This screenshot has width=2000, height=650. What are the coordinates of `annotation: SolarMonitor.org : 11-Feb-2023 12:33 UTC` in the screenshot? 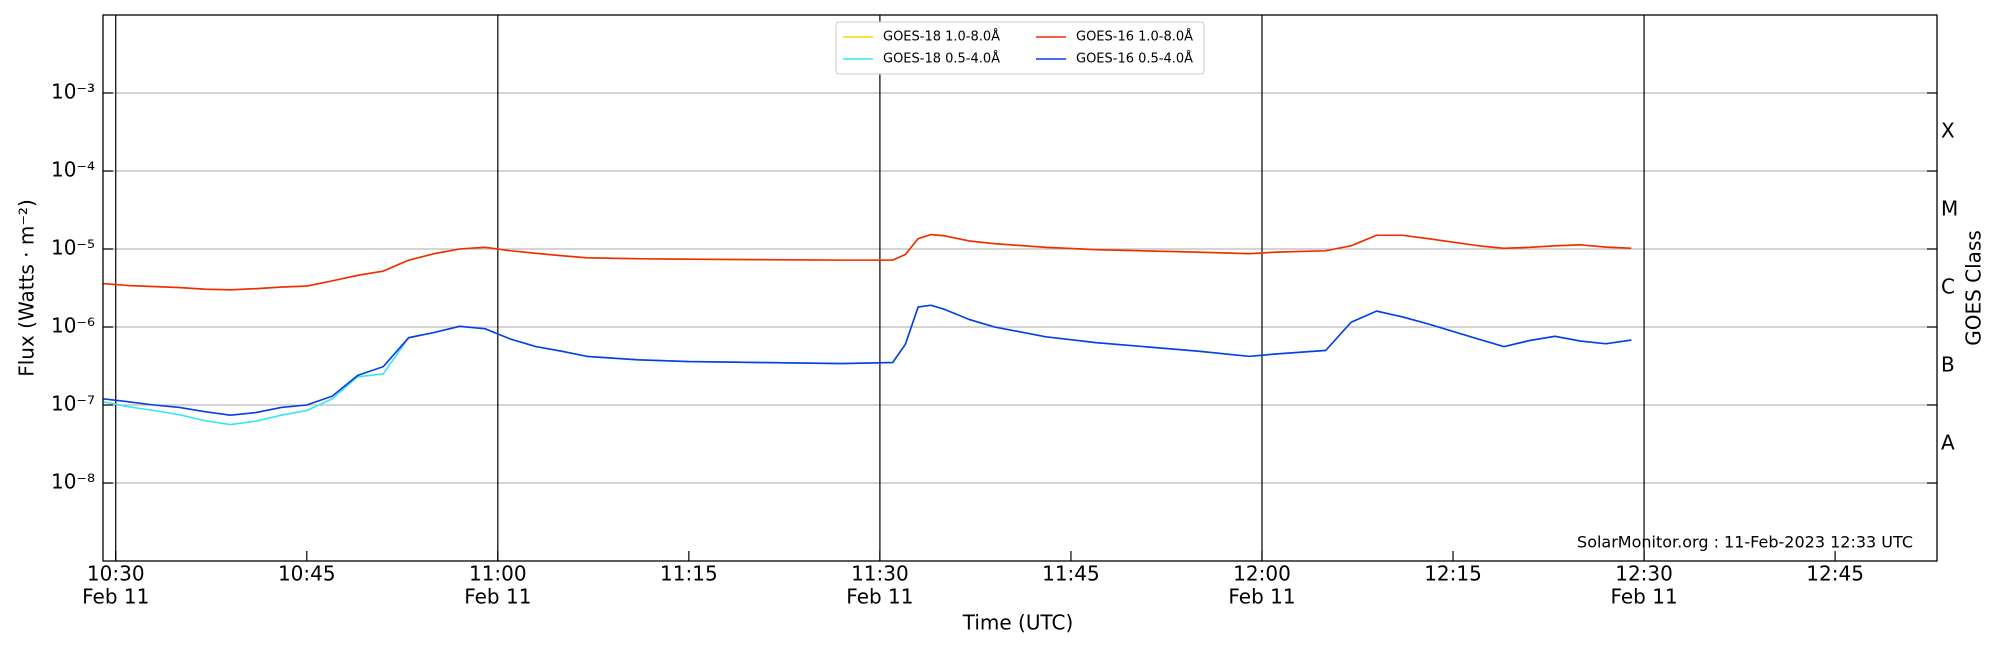 It's located at (1745, 542).